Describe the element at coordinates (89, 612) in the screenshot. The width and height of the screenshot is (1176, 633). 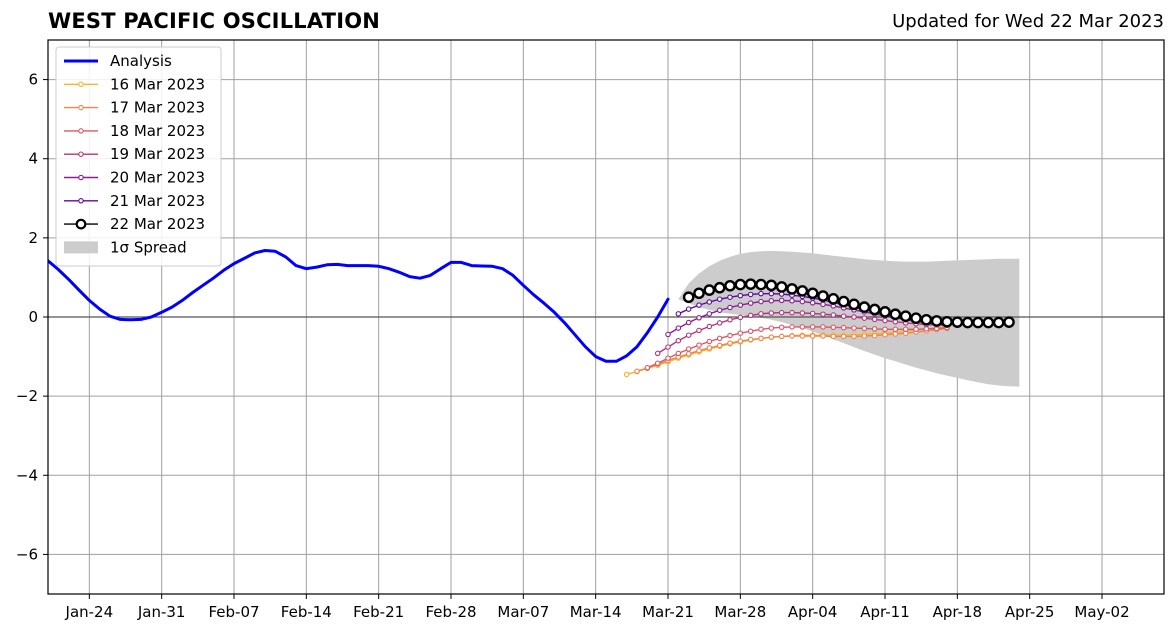
I see `x-tick-label: Jan-24` at that location.